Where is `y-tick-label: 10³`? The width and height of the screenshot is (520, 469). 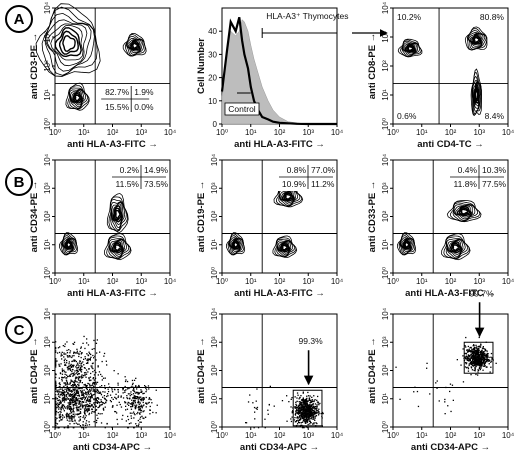
y-tick-label: 10³ is located at coordinates (214, 342).